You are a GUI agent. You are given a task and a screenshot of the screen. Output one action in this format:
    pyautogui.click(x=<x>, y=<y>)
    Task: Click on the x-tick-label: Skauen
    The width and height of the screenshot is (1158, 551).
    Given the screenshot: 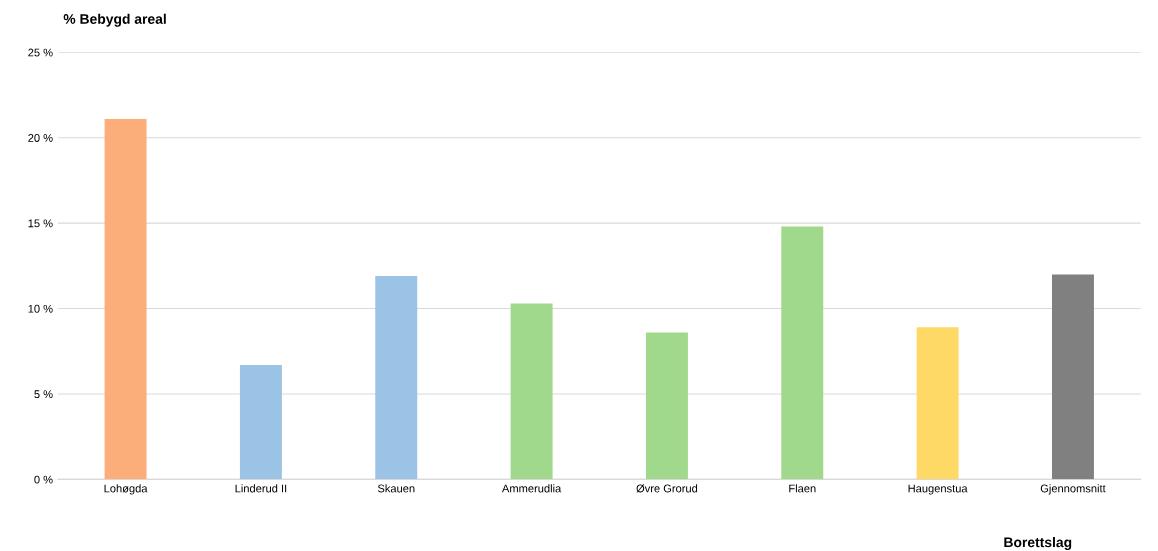 What is the action you would take?
    pyautogui.click(x=396, y=488)
    